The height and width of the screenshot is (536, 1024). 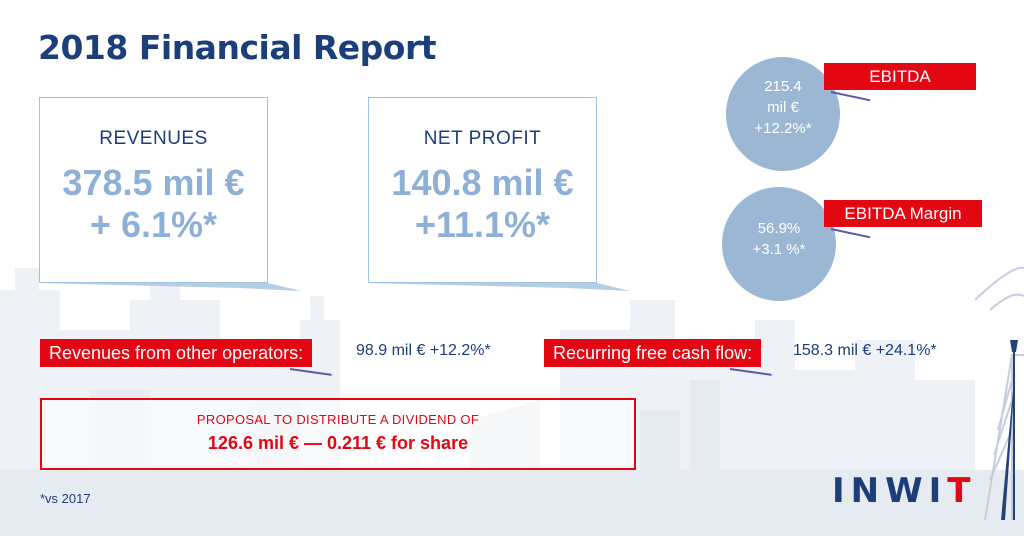 What do you see at coordinates (423, 350) in the screenshot?
I see `other-operators-value: 98.9 mil € +12.2%*` at bounding box center [423, 350].